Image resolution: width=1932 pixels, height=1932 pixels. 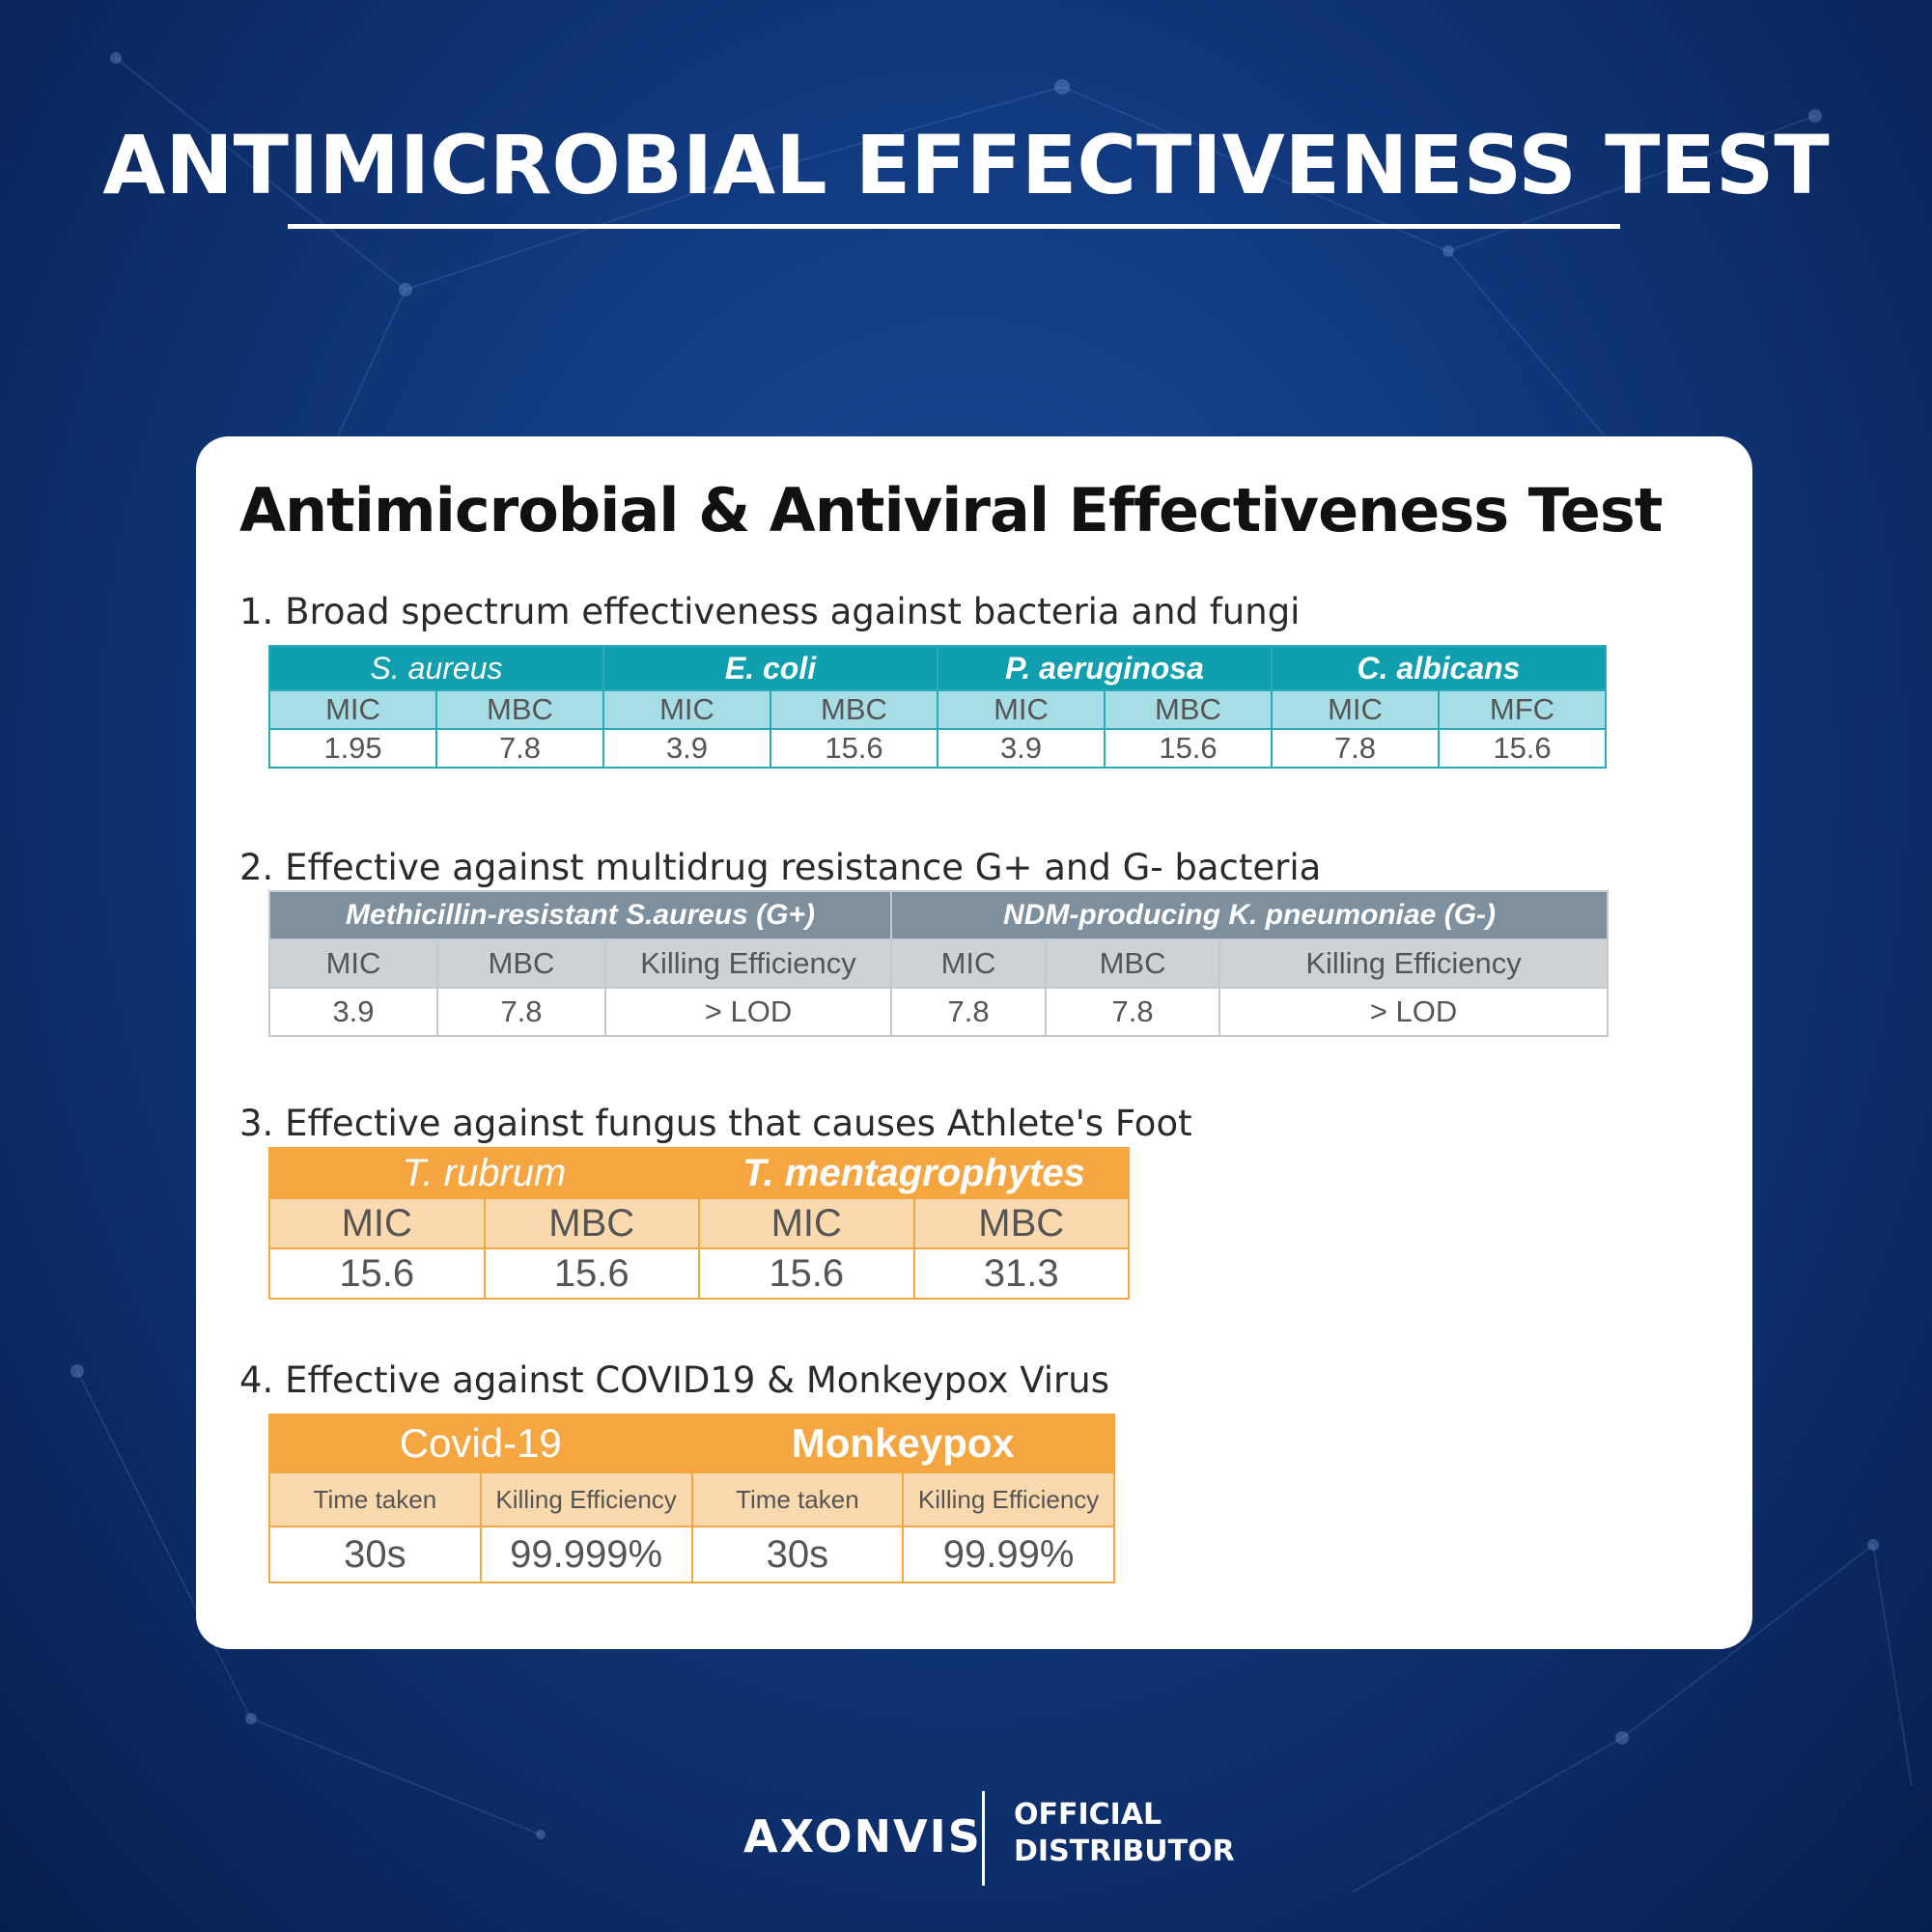 What do you see at coordinates (1088, 1815) in the screenshot?
I see `distributor-line1: OFFICIAL` at bounding box center [1088, 1815].